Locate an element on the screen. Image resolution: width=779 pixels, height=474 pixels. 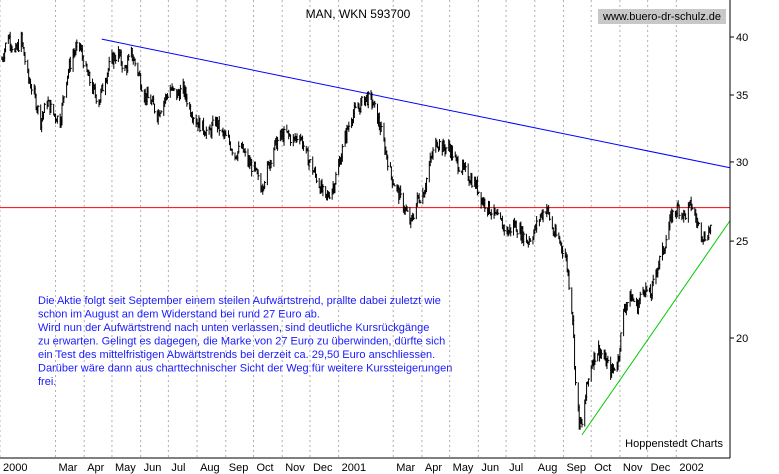
y-tick-label: 25 is located at coordinates (742, 242).